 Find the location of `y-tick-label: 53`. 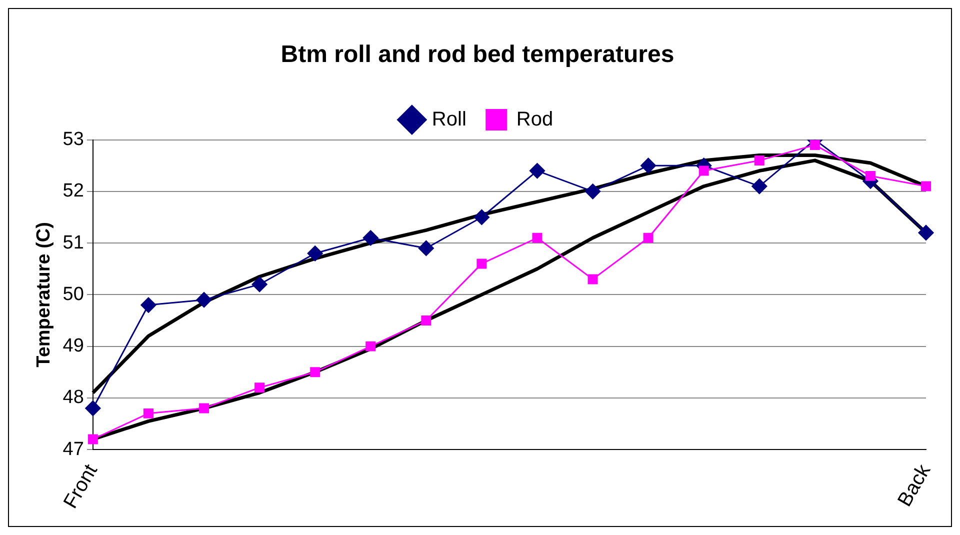

y-tick-label: 53 is located at coordinates (73, 139).